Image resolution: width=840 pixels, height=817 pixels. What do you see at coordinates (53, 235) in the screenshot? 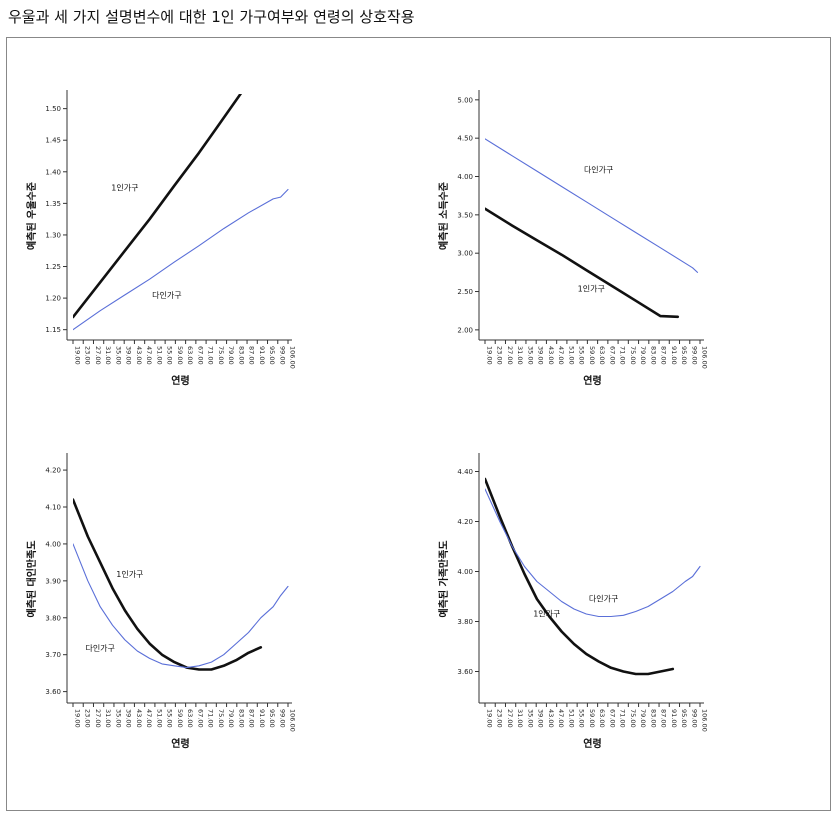
I see `y-tick-label: 1.30` at bounding box center [53, 235].